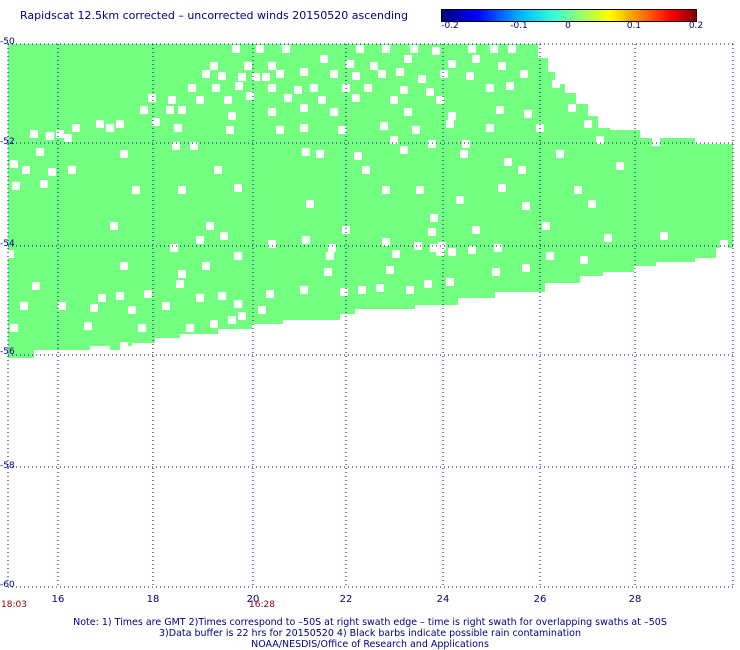  What do you see at coordinates (443, 599) in the screenshot?
I see `x-tick-label-24: 24` at bounding box center [443, 599].